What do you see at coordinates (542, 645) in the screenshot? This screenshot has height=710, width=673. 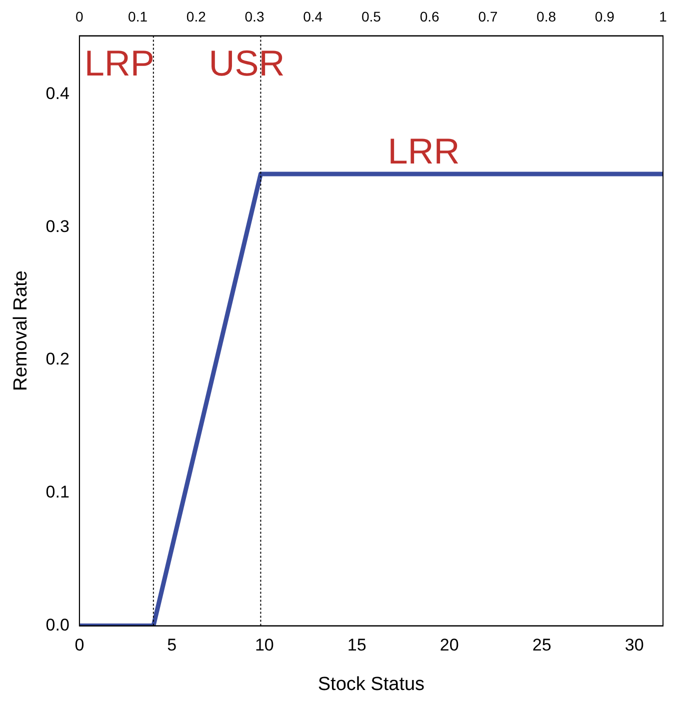 I see `x-tick-label: 25` at bounding box center [542, 645].